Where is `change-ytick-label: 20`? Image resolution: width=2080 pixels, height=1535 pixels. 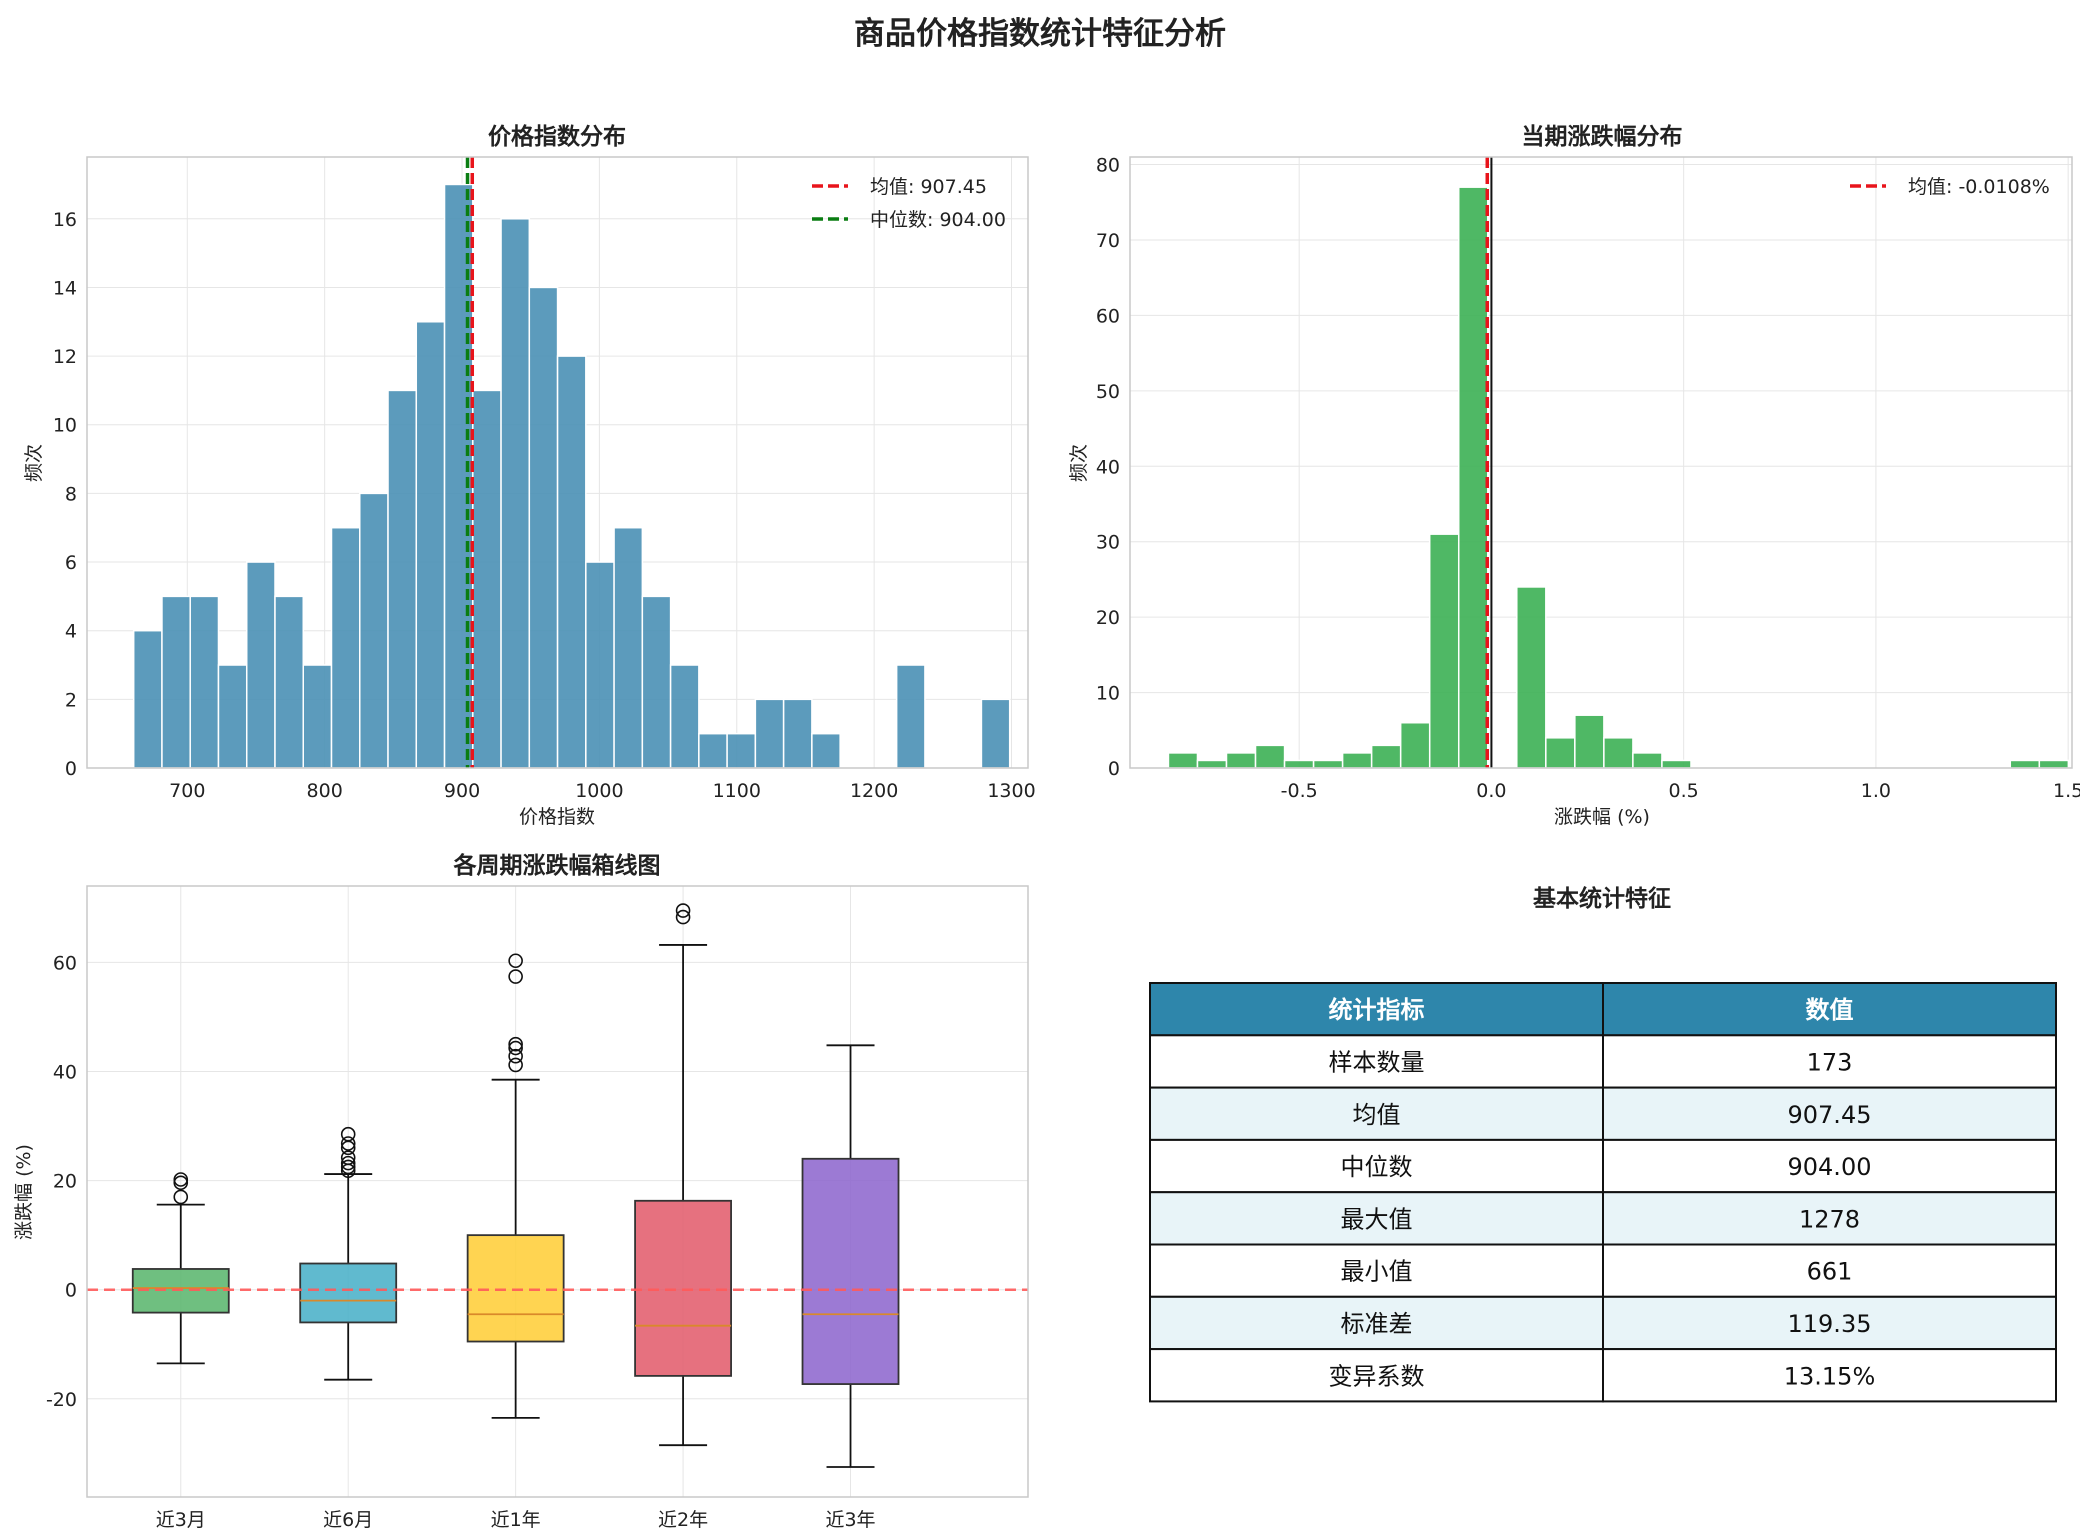
change-ytick-label: 20 is located at coordinates (1108, 618).